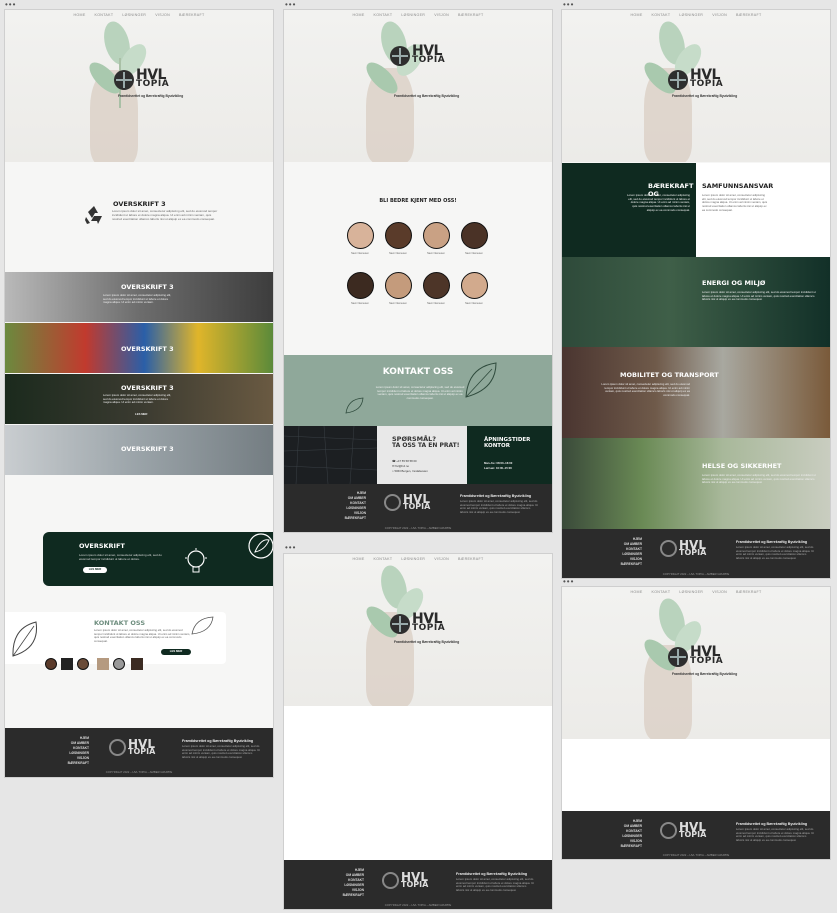 The image size is (837, 913). What do you see at coordinates (418, 201) in the screenshot?
I see `team-title: BLI BEDRE KJENT MED OSS!` at bounding box center [418, 201].